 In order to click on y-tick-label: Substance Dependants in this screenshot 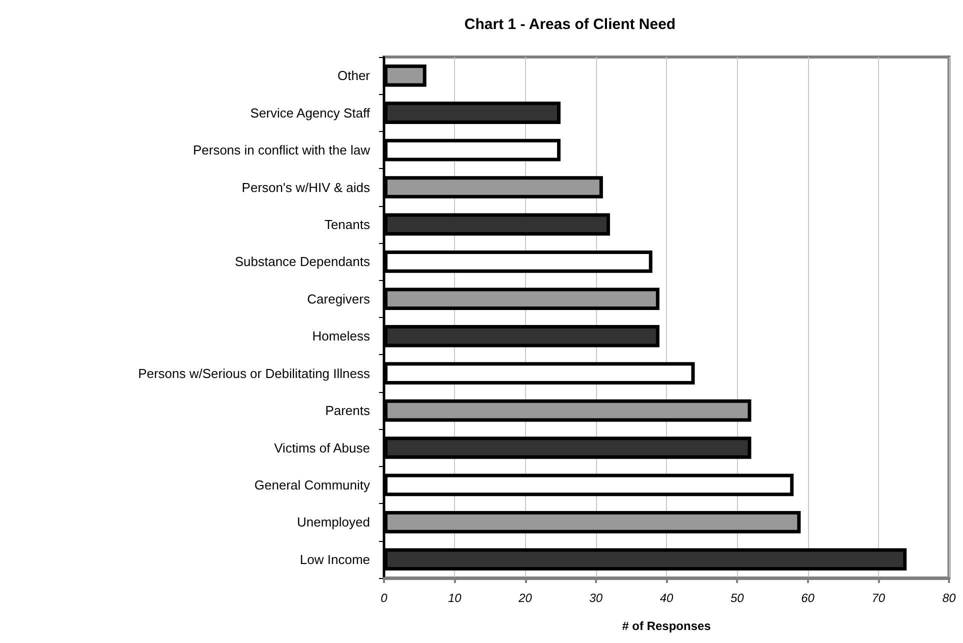, I will do `click(302, 262)`.